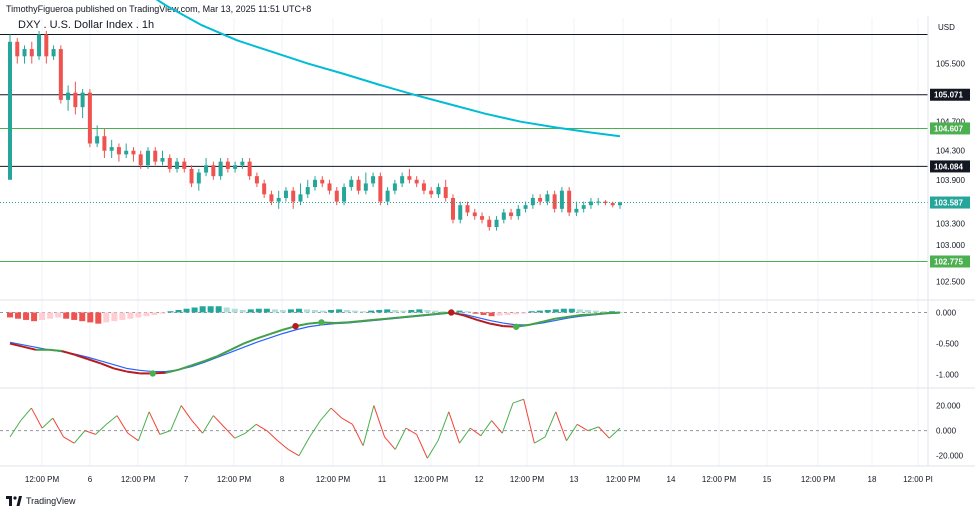 The width and height of the screenshot is (975, 510). What do you see at coordinates (671, 479) in the screenshot?
I see `x-tick-label: 14` at bounding box center [671, 479].